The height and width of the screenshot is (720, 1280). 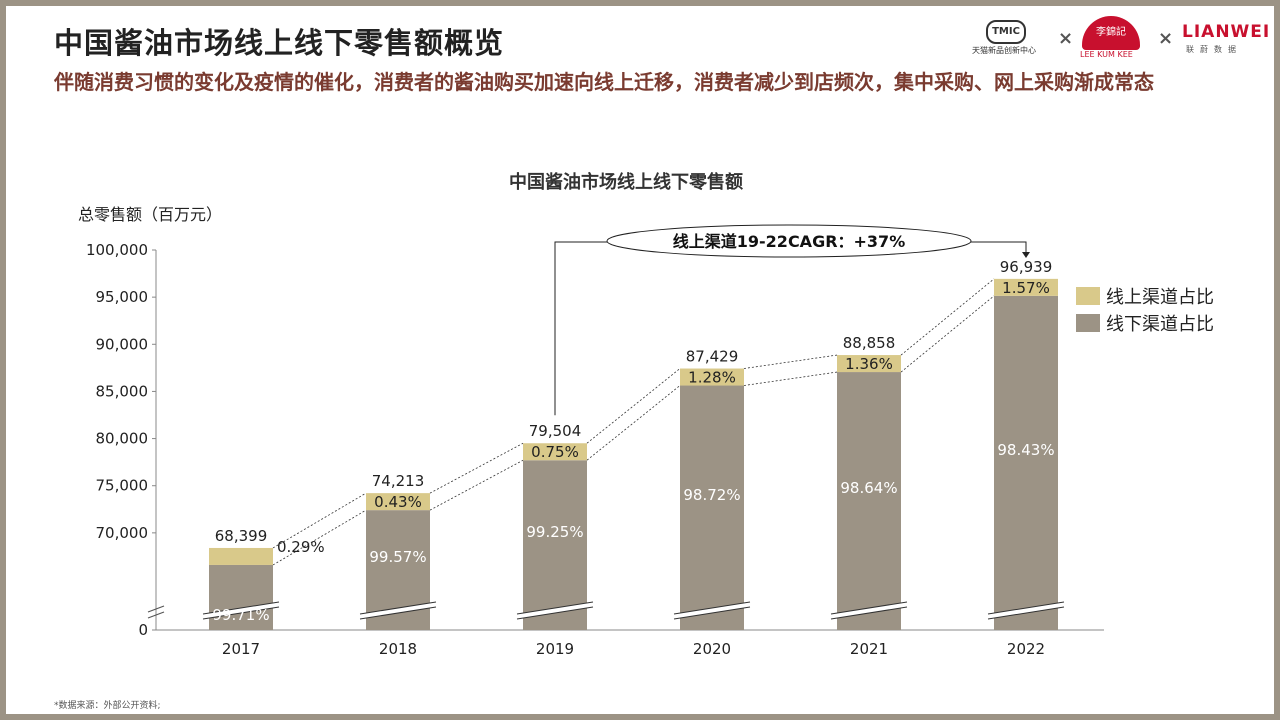 I want to click on x-tick-label: 2022, so click(x=1026, y=649).